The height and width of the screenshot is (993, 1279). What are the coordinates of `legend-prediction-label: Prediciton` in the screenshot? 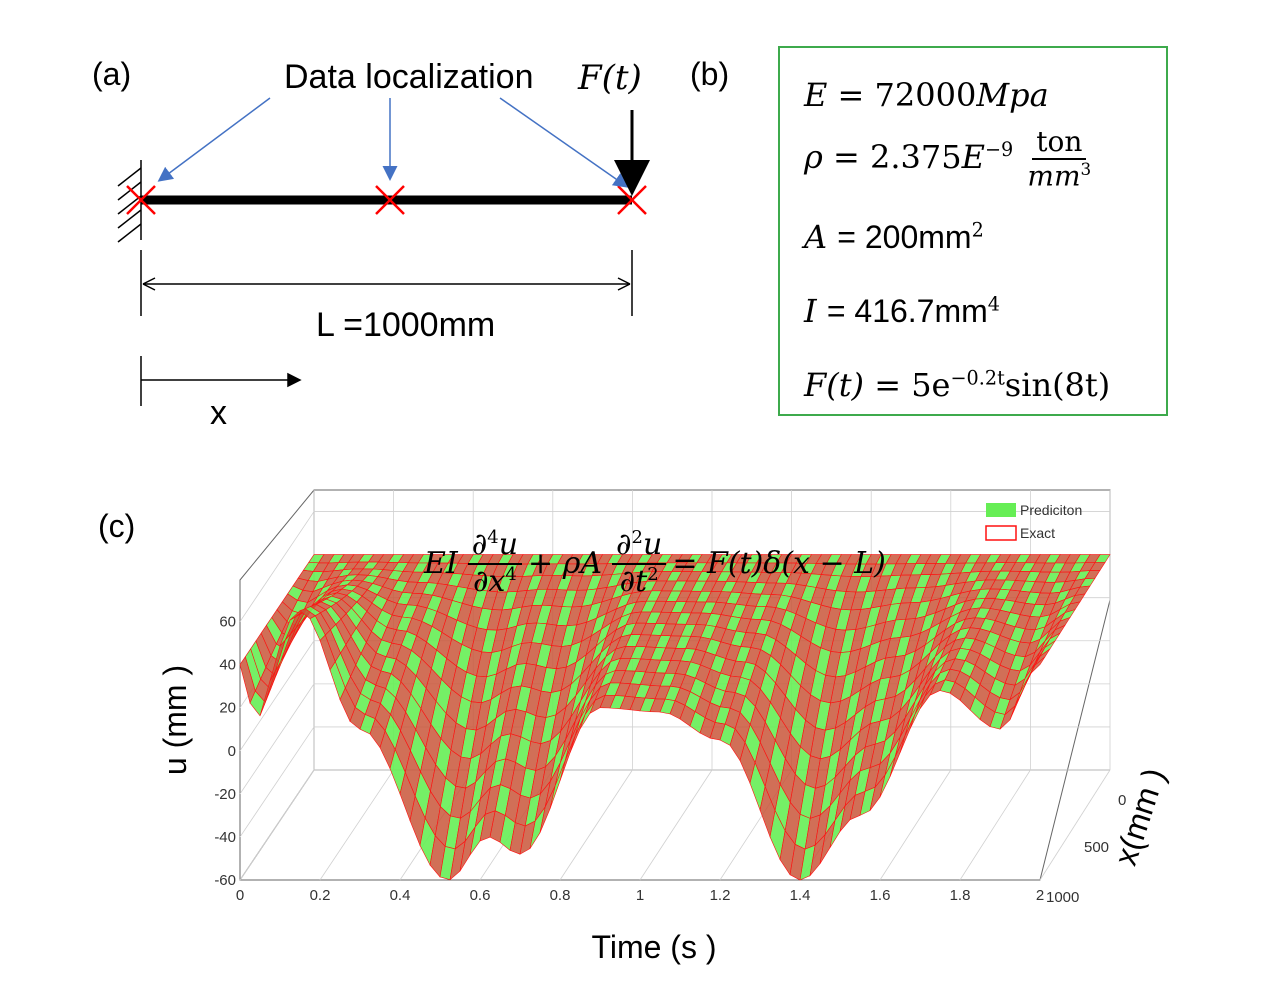 It's located at (1051, 510).